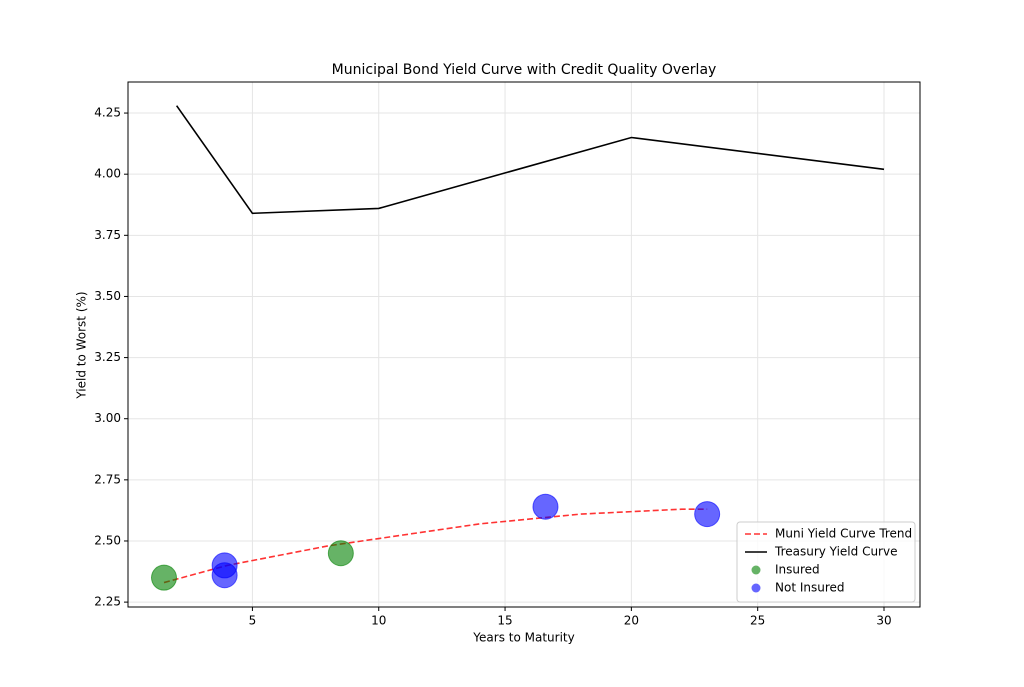 This screenshot has height=687, width=1024. I want to click on y-tick-label: 2.25, so click(107, 602).